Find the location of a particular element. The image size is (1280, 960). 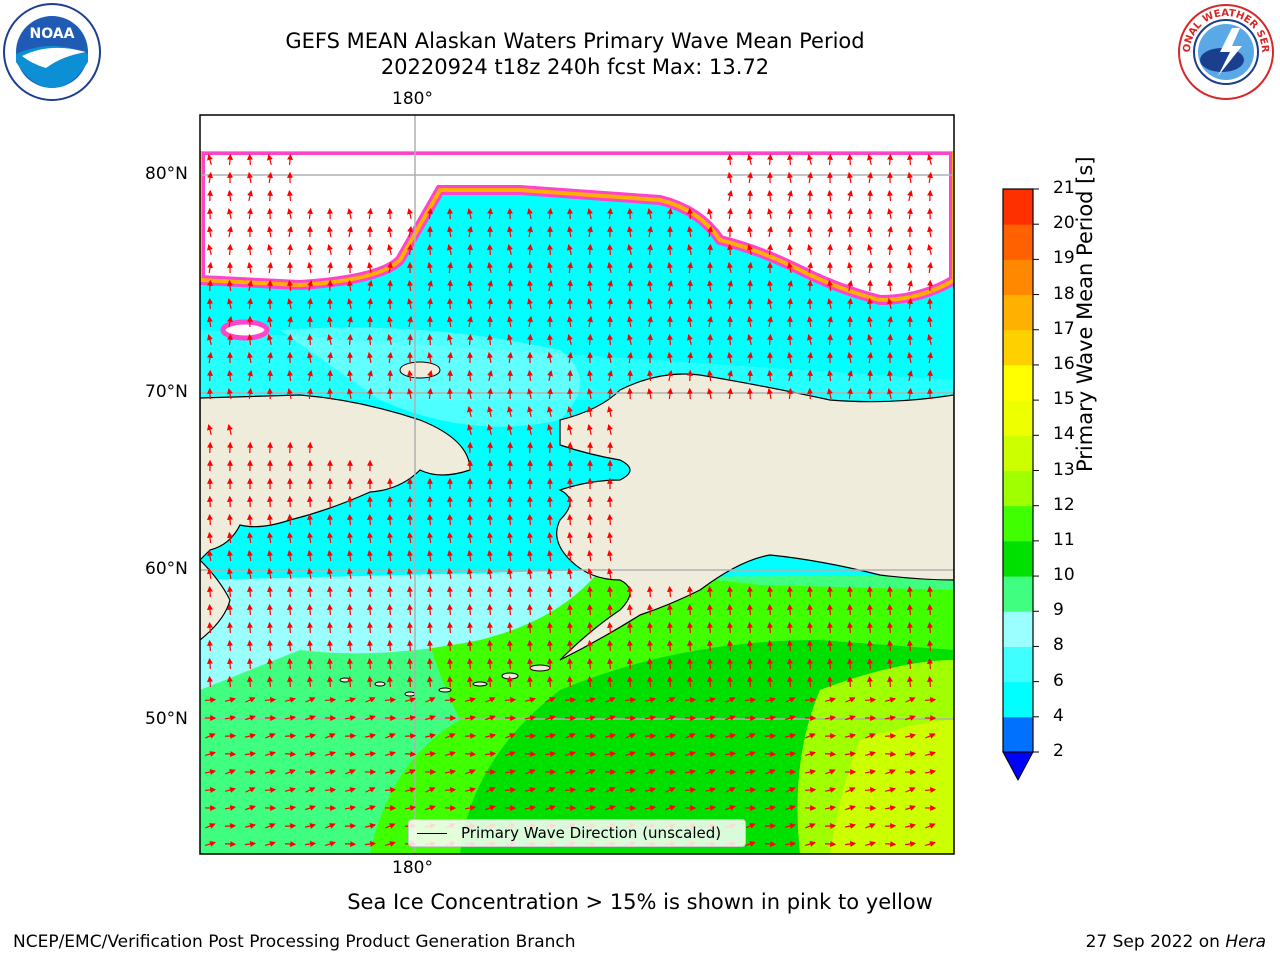

colorbar-segment is located at coordinates (1018, 277).